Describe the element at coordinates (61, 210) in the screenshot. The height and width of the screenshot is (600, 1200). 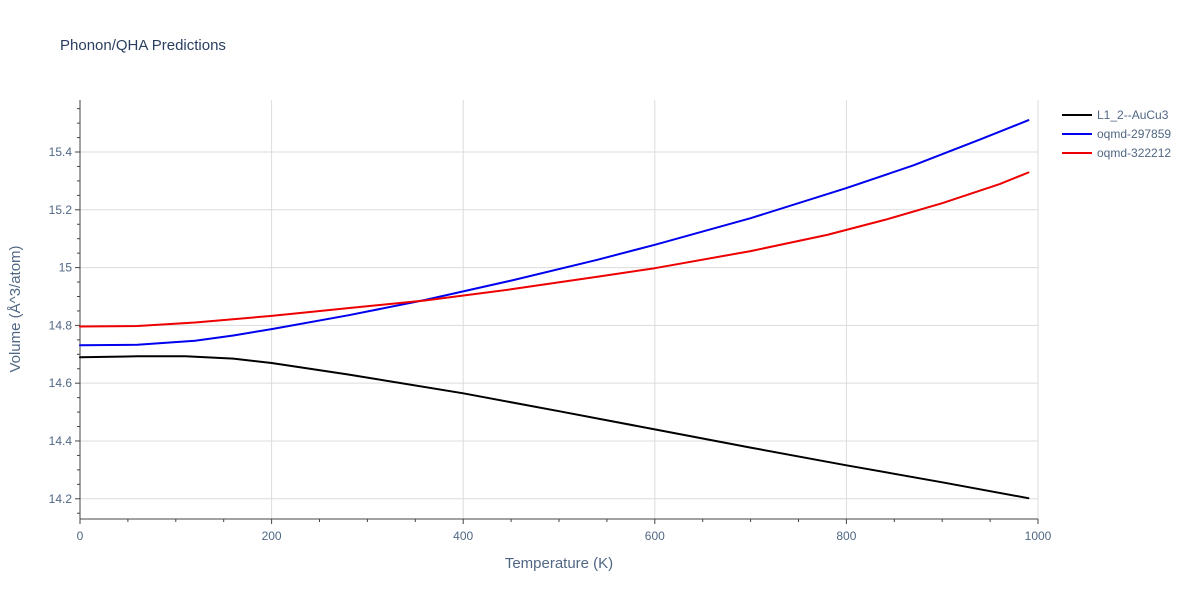
I see `y-tick-label: 15.2` at that location.